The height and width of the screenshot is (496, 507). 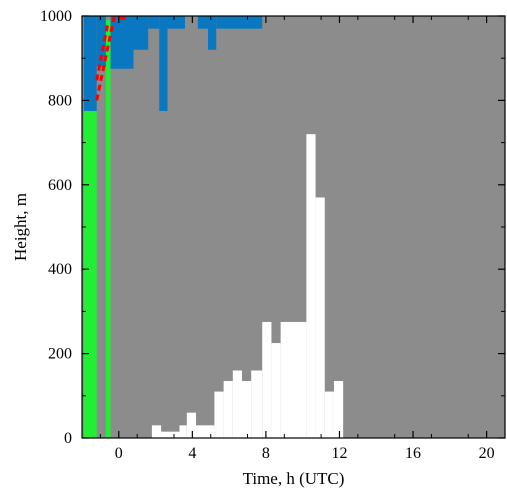 I want to click on hatched-region-boundary, so click(x=111, y=58).